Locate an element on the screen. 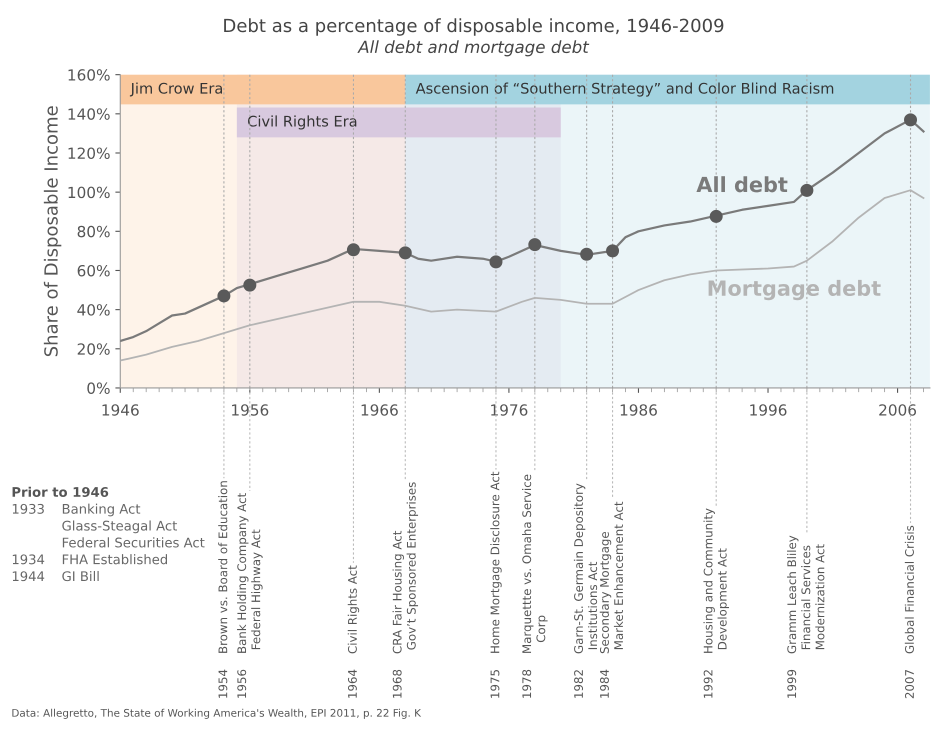 The width and height of the screenshot is (947, 732). ref-line-label: 1956 Bank Holding Company Act Federal Highway Act is located at coordinates (250, 595).